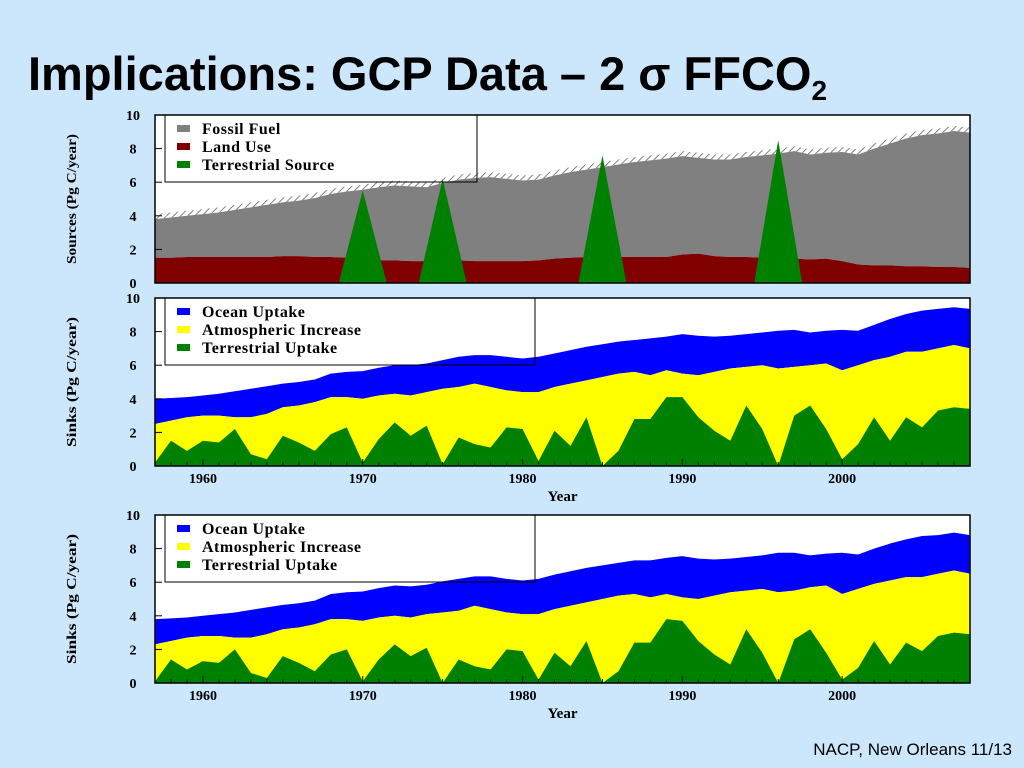  I want to click on y-axis-label: Sources (Pg C/year), so click(72, 199).